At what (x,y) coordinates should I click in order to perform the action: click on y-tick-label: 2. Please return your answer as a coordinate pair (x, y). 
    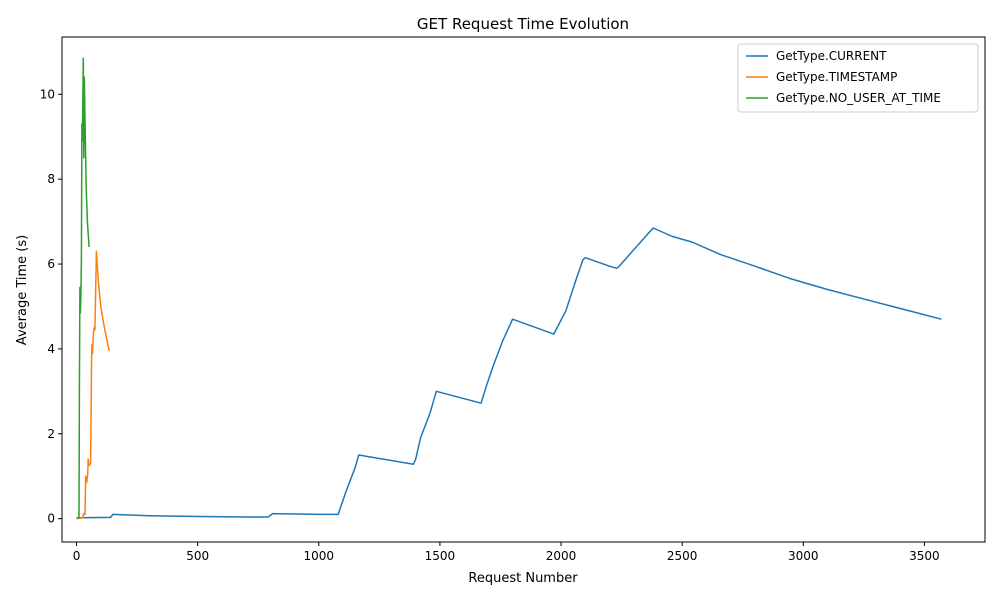
    Looking at the image, I should click on (51, 434).